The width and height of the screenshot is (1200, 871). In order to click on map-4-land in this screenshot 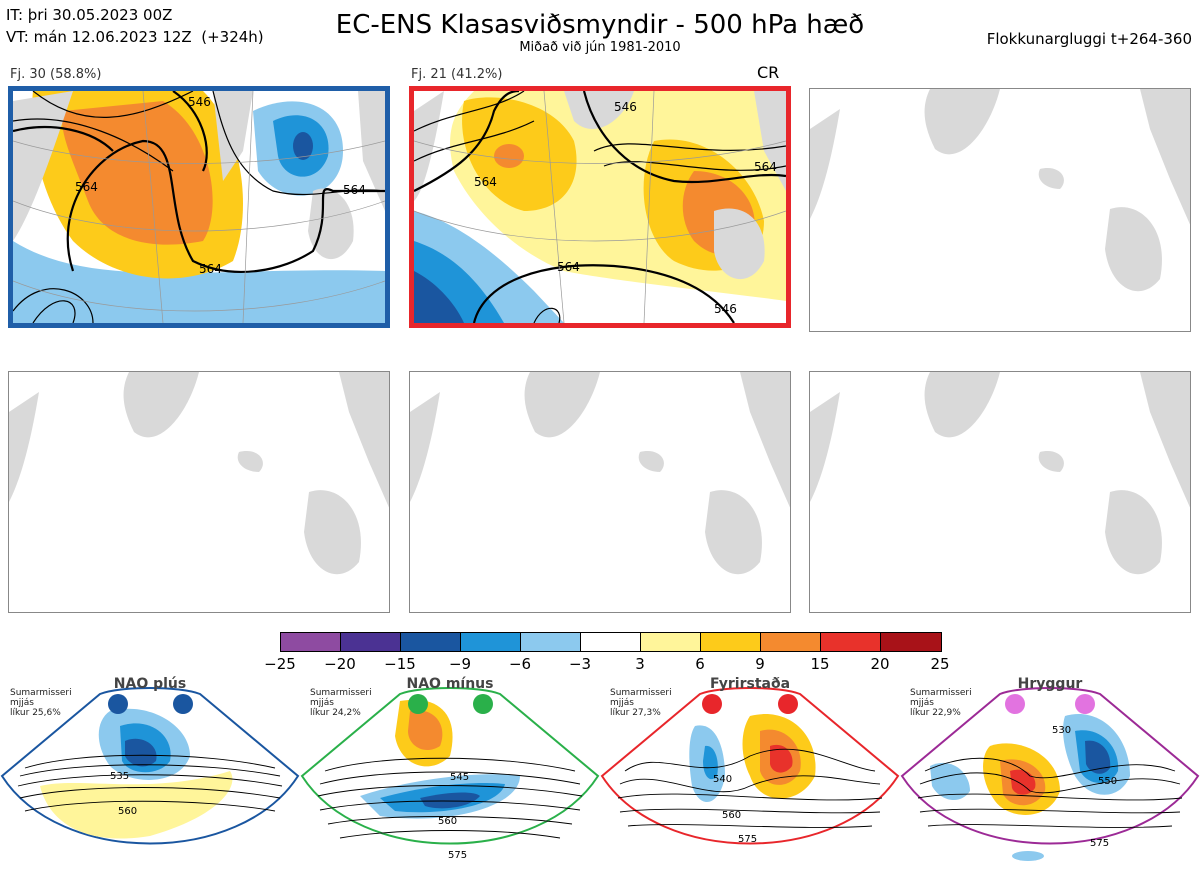, I will do `click(199, 473)`.